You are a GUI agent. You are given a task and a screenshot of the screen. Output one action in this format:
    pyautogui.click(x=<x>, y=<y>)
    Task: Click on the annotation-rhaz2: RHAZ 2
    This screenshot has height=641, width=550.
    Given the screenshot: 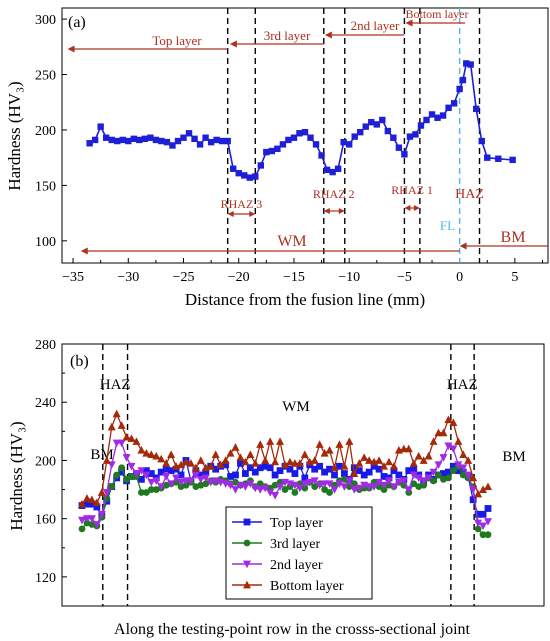 What is the action you would take?
    pyautogui.click(x=334, y=194)
    